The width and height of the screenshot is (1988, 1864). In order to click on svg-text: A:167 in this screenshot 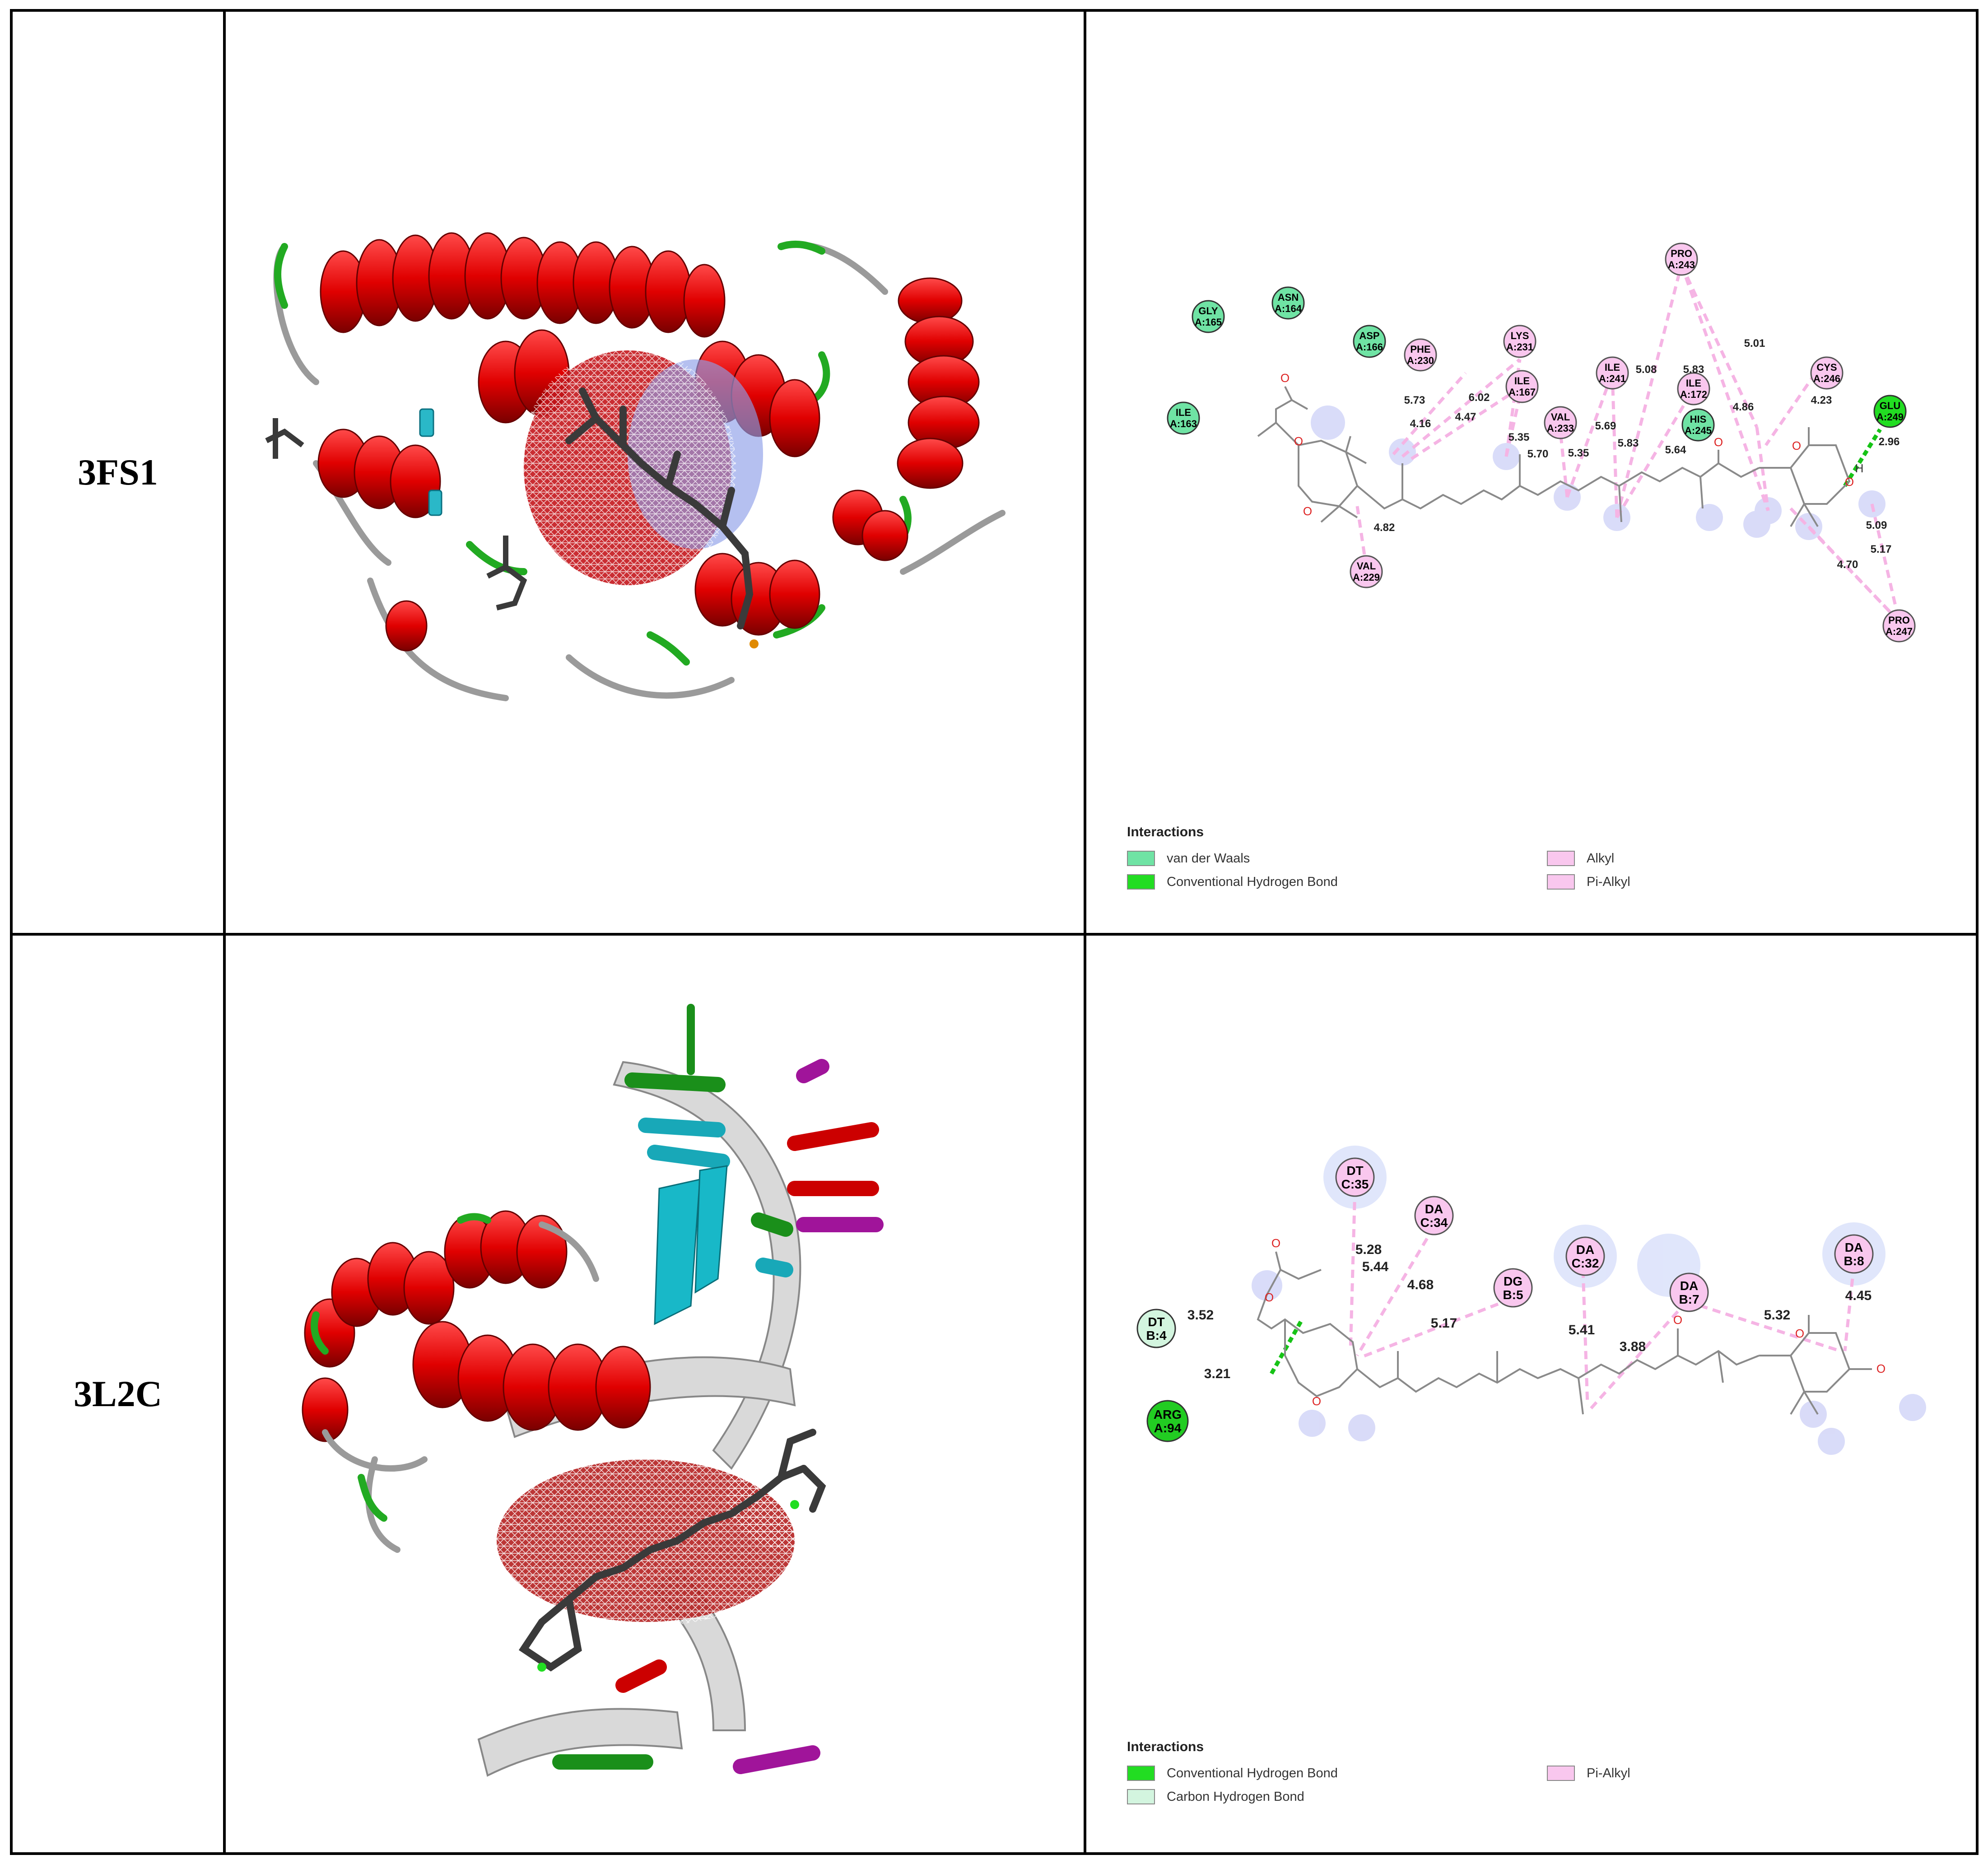, I will do `click(1522, 392)`.